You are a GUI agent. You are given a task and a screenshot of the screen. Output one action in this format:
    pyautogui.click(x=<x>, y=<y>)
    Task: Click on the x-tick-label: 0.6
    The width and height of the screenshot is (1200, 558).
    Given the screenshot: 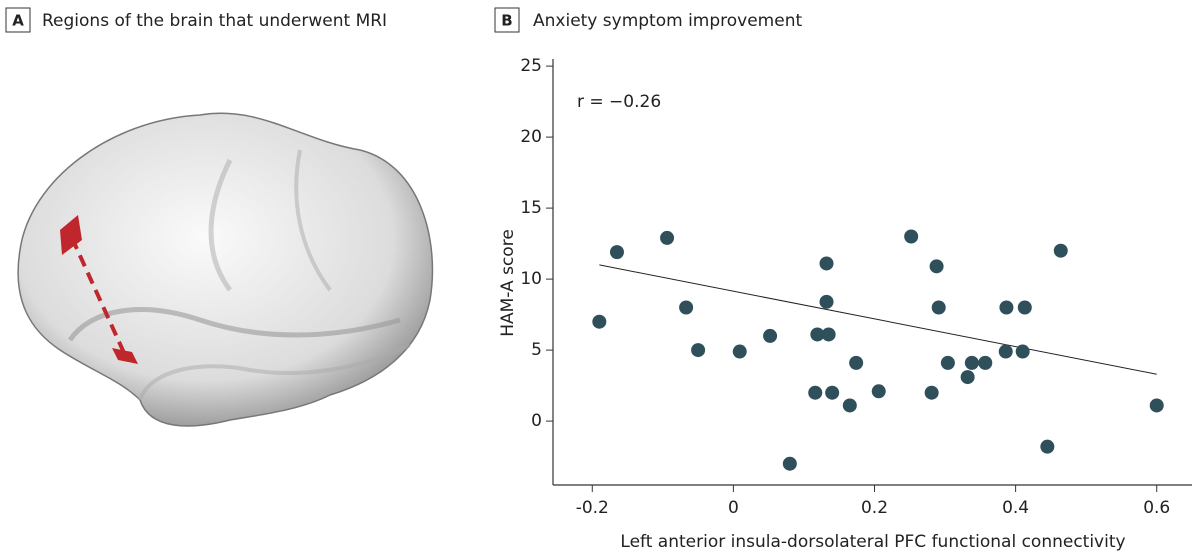 What is the action you would take?
    pyautogui.click(x=1156, y=508)
    